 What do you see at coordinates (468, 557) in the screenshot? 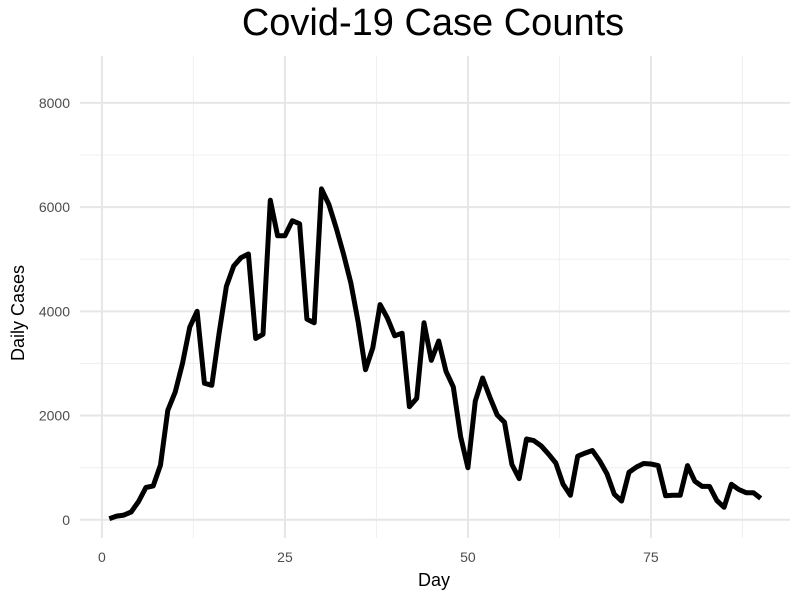
I see `x-tick-label: 50` at bounding box center [468, 557].